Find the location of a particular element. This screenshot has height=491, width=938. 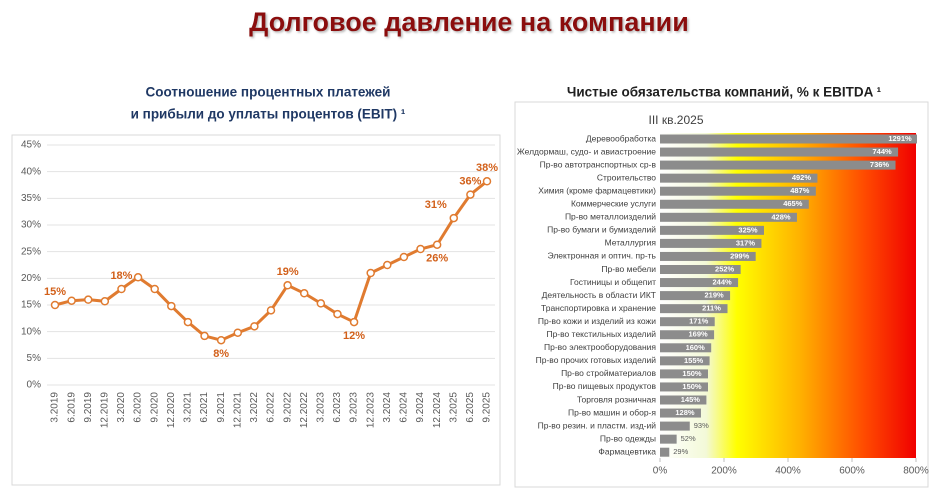

category-label: Пр-во прочих готовых изделий is located at coordinates (596, 360).